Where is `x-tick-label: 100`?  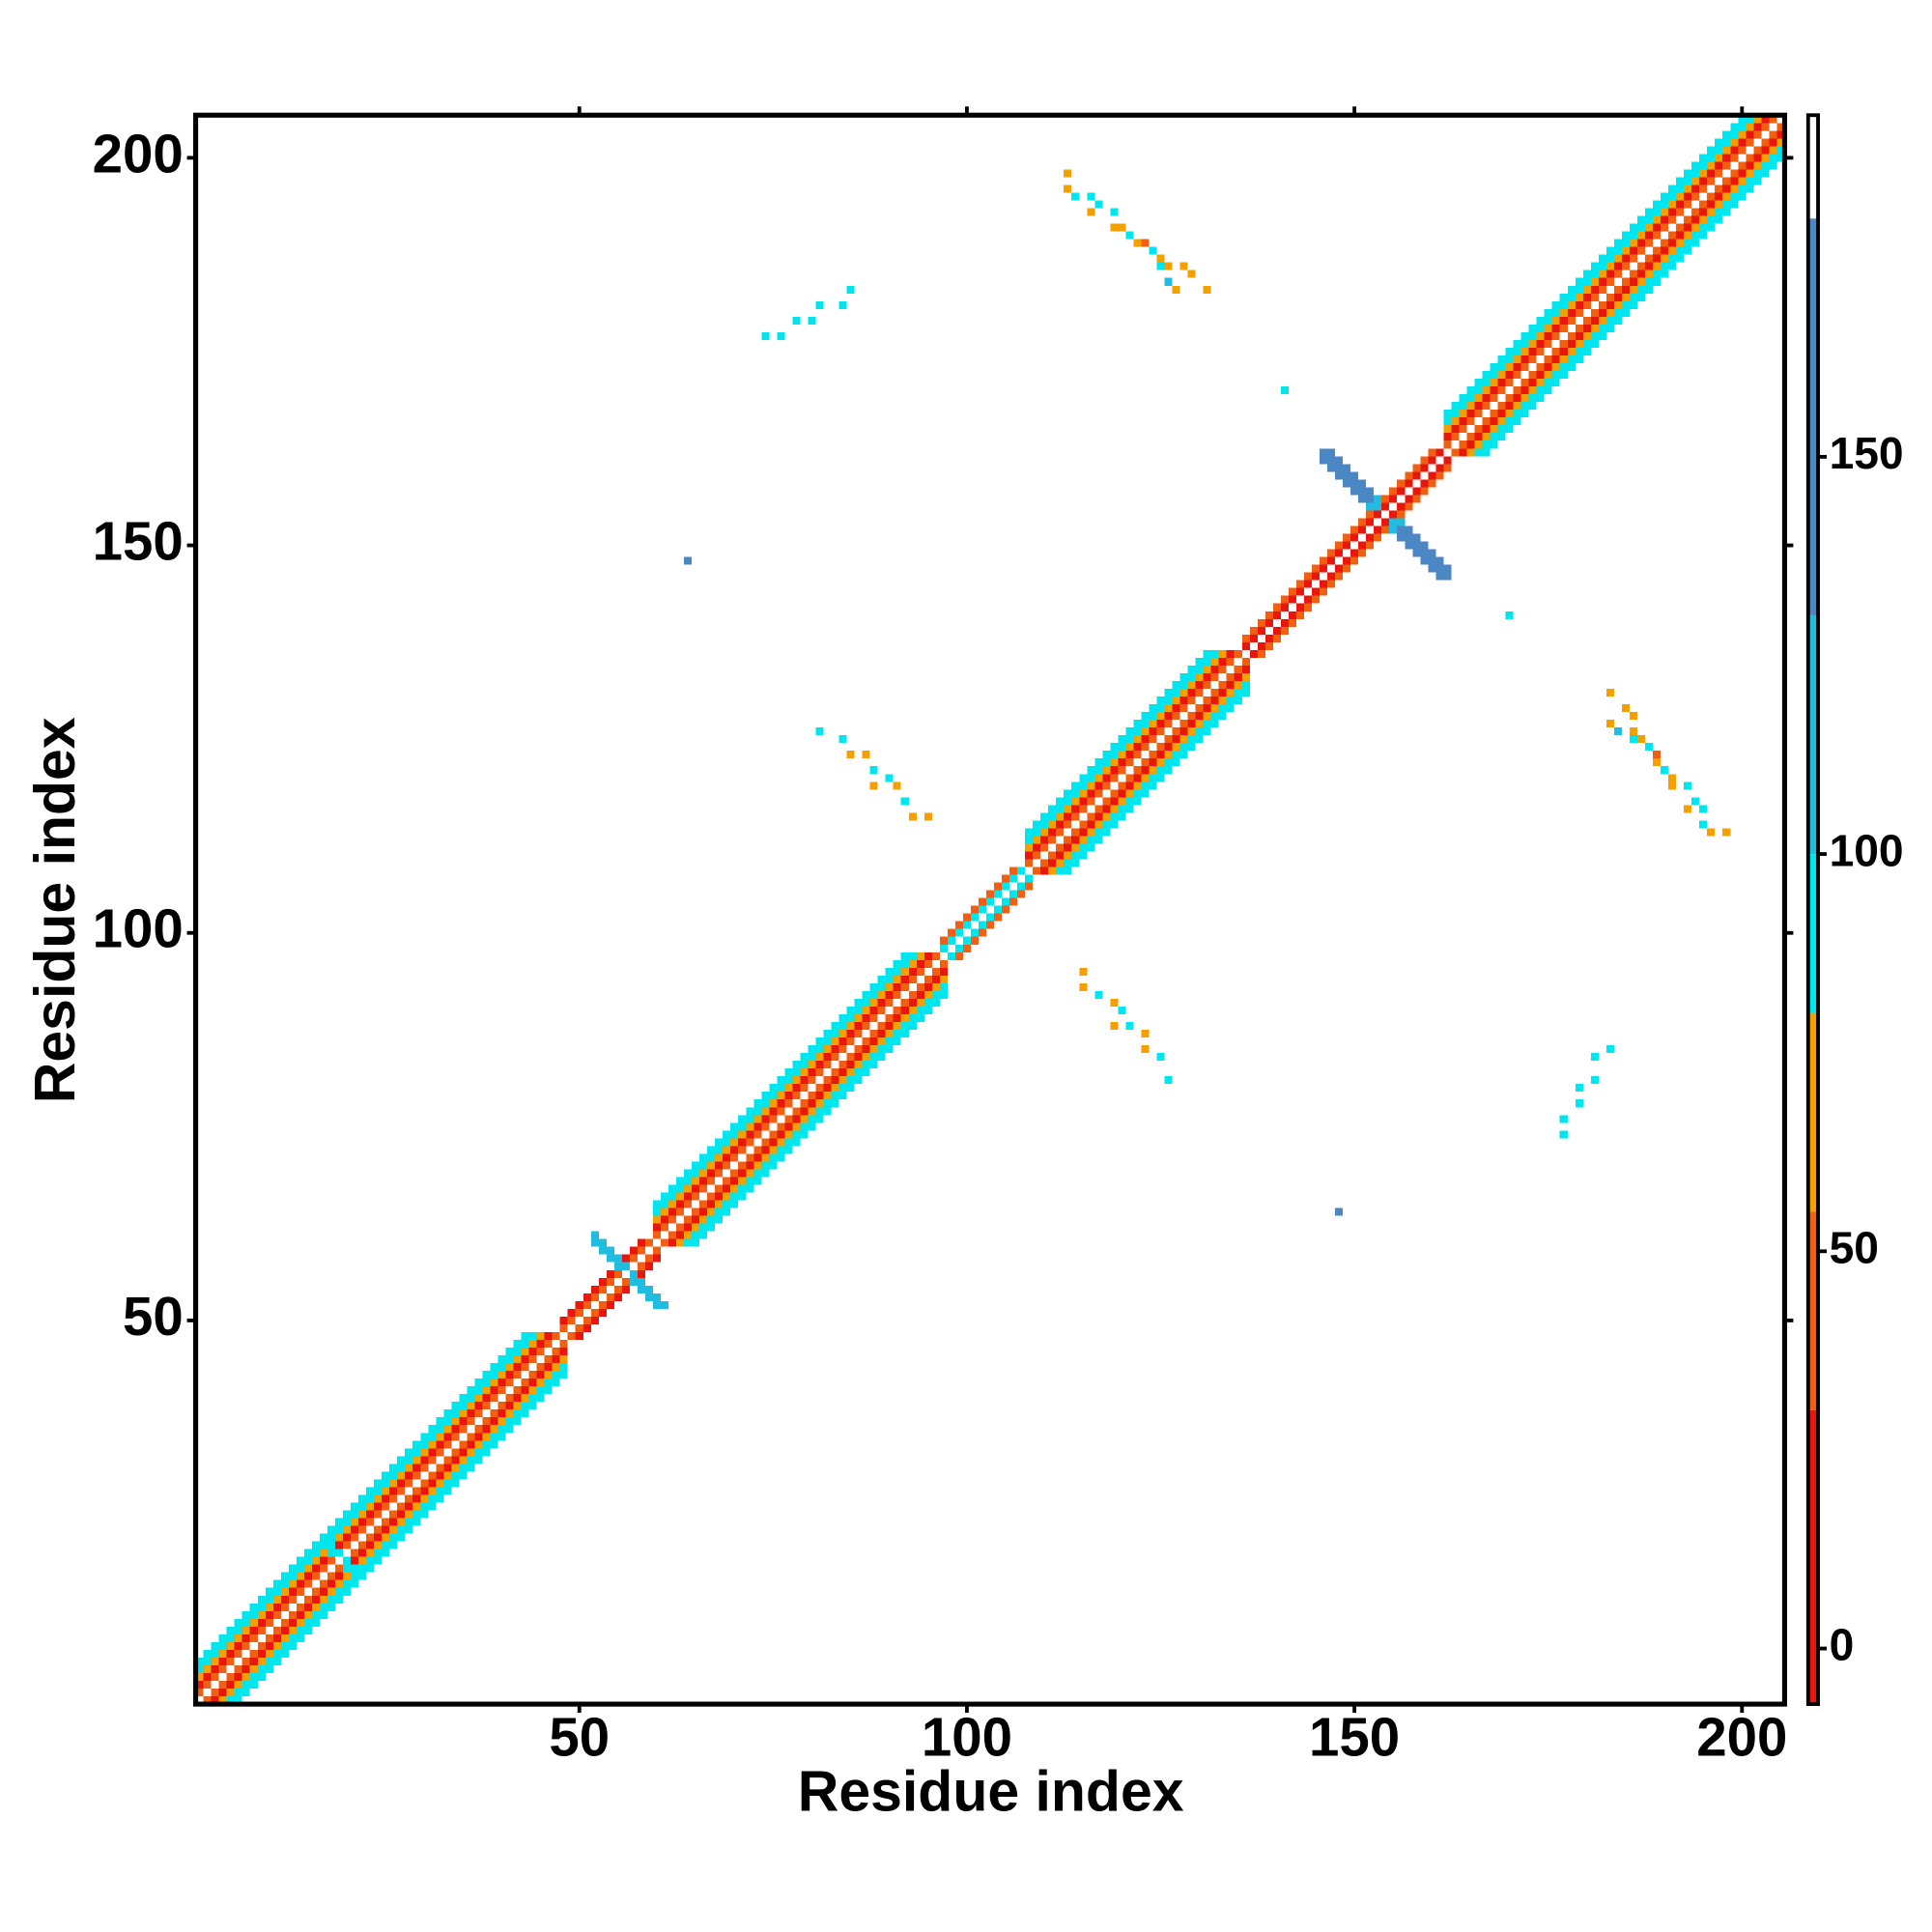 x-tick-label: 100 is located at coordinates (967, 1736).